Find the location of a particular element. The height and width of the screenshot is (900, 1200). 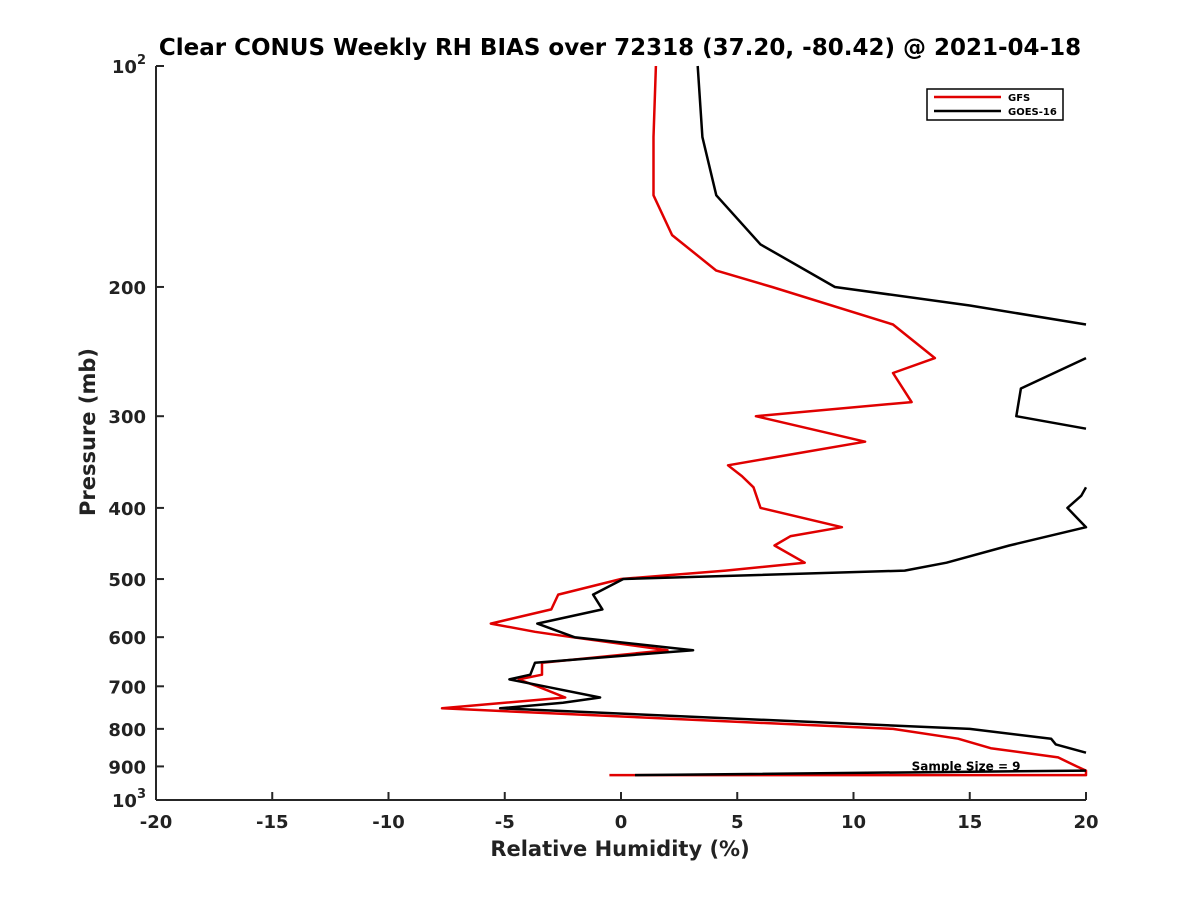

sample-size-annotation: Sample Size = 9 is located at coordinates (966, 766).